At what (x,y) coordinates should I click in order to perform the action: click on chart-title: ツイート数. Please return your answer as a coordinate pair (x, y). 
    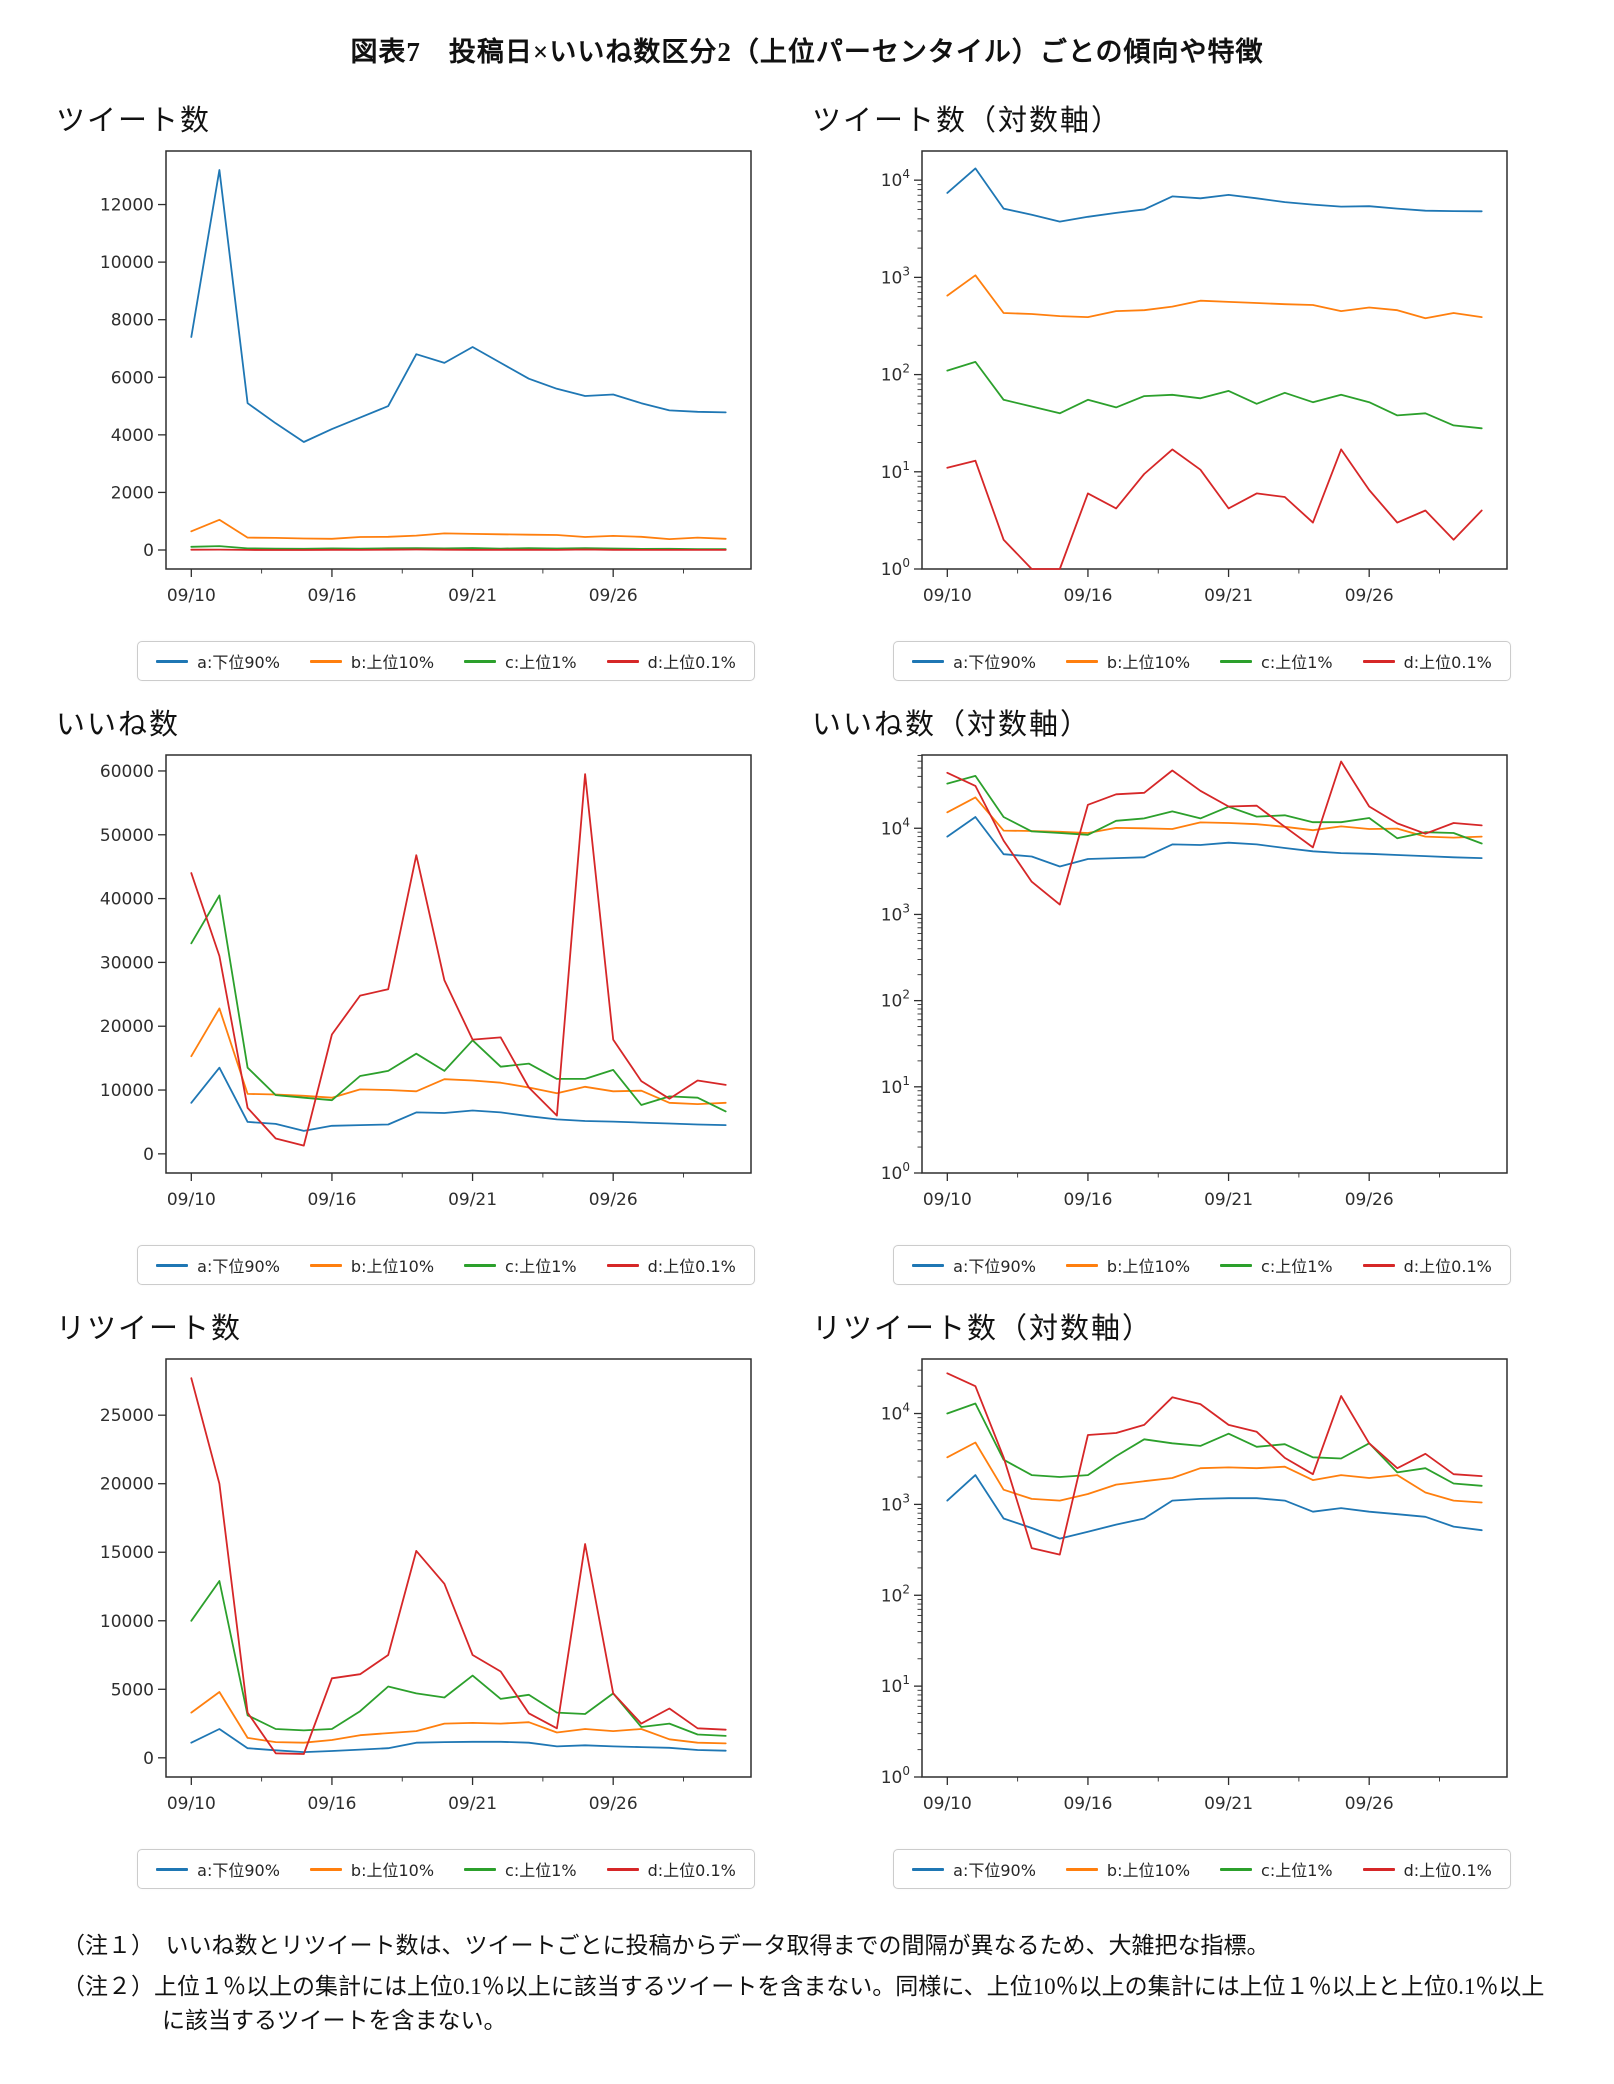
    Looking at the image, I should click on (134, 121).